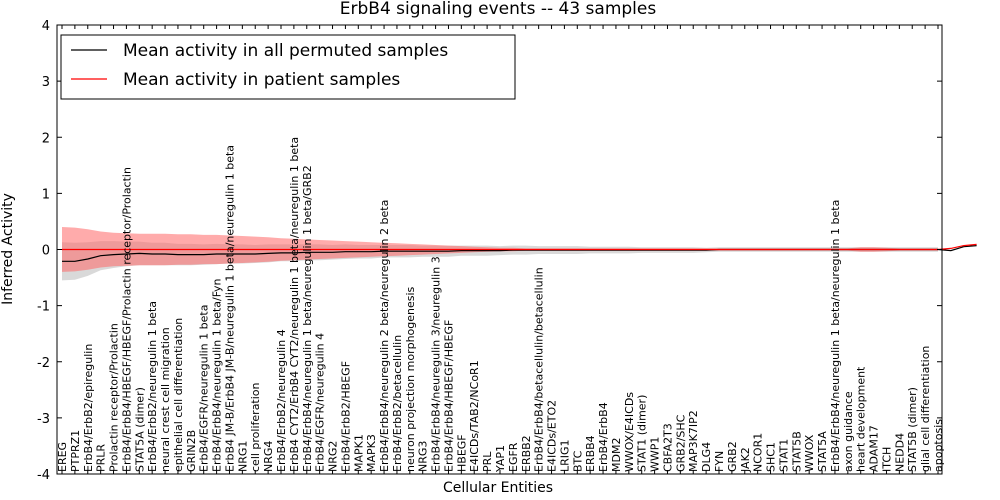 Image resolution: width=1000 pixels, height=500 pixels. I want to click on x-tick-label: NRG1, so click(242, 456).